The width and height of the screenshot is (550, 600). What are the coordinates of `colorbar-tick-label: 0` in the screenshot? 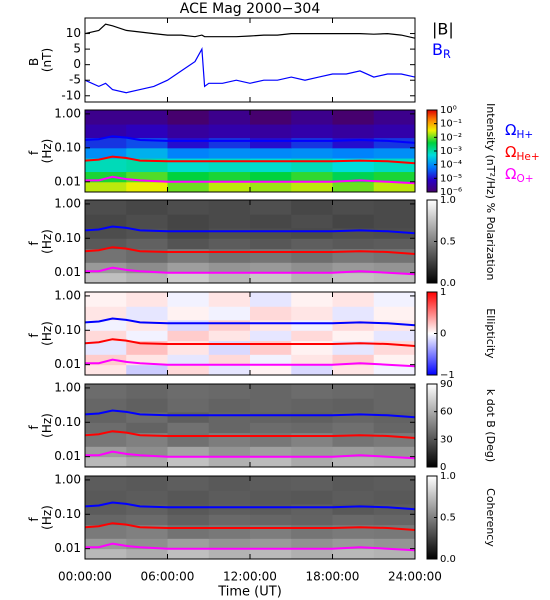 It's located at (443, 334).